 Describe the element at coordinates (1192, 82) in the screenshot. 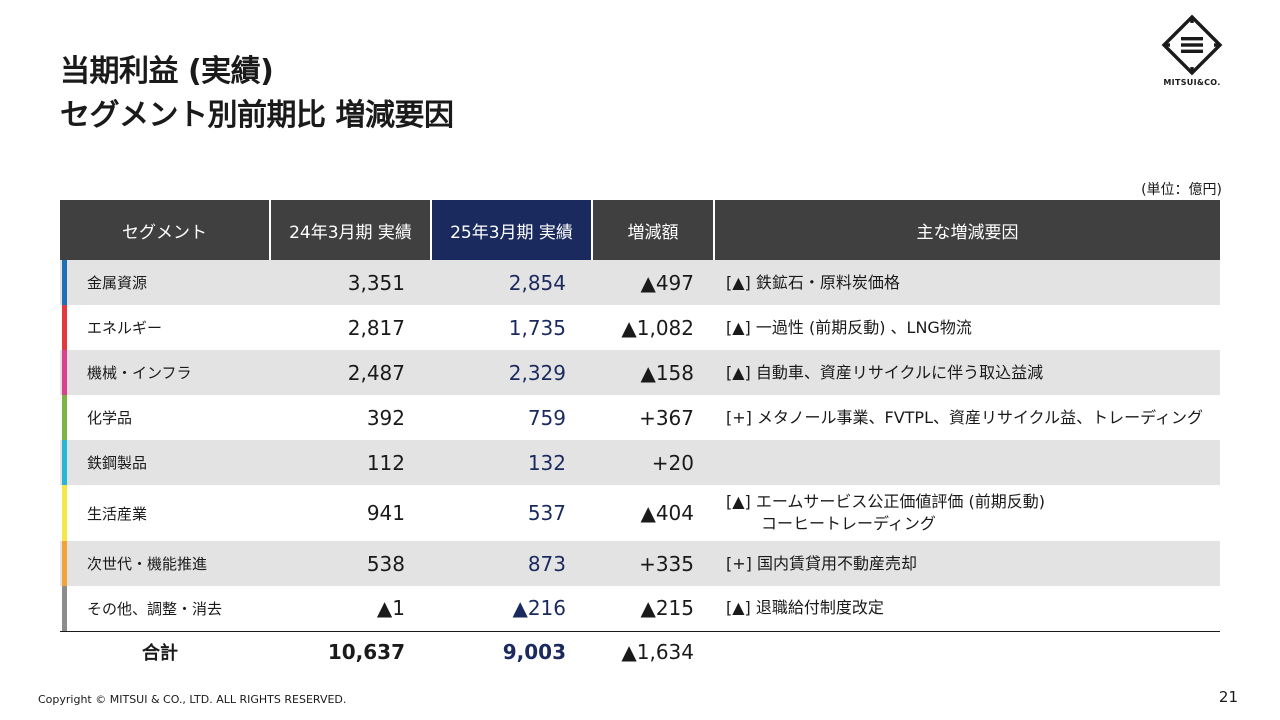

I see `logo-text: MITSUI&CO.` at that location.